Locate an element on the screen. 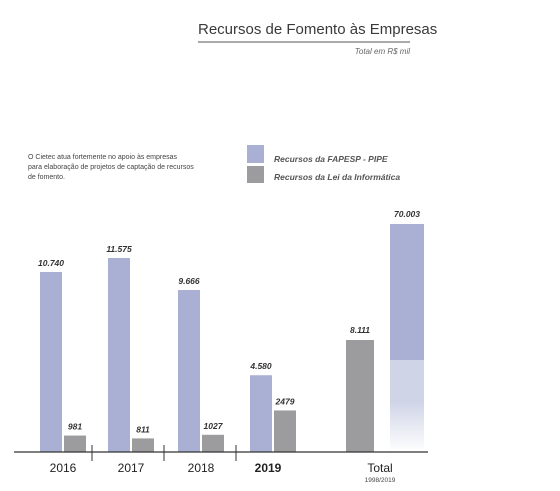 The image size is (560, 491). x-tick-label-2017: 2017 is located at coordinates (131, 468).